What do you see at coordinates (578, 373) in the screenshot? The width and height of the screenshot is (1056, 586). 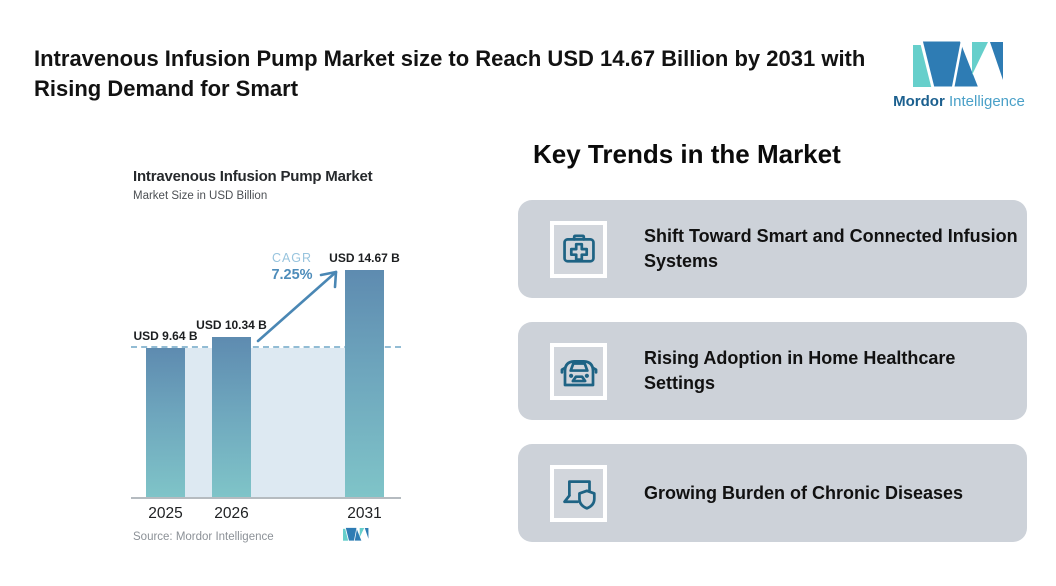 I see `car-icon` at bounding box center [578, 373].